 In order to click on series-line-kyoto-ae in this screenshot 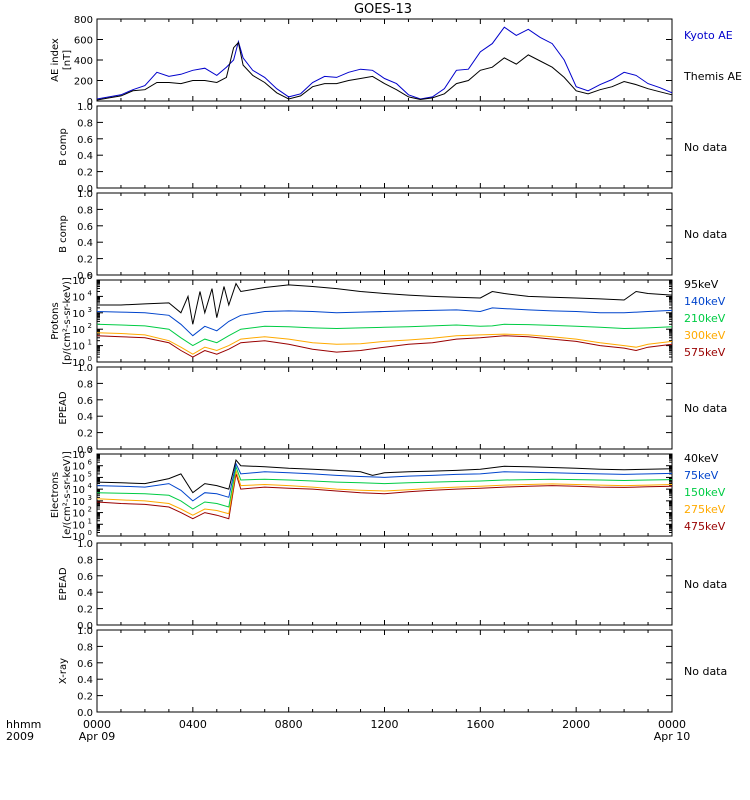, I will do `click(384, 63)`.